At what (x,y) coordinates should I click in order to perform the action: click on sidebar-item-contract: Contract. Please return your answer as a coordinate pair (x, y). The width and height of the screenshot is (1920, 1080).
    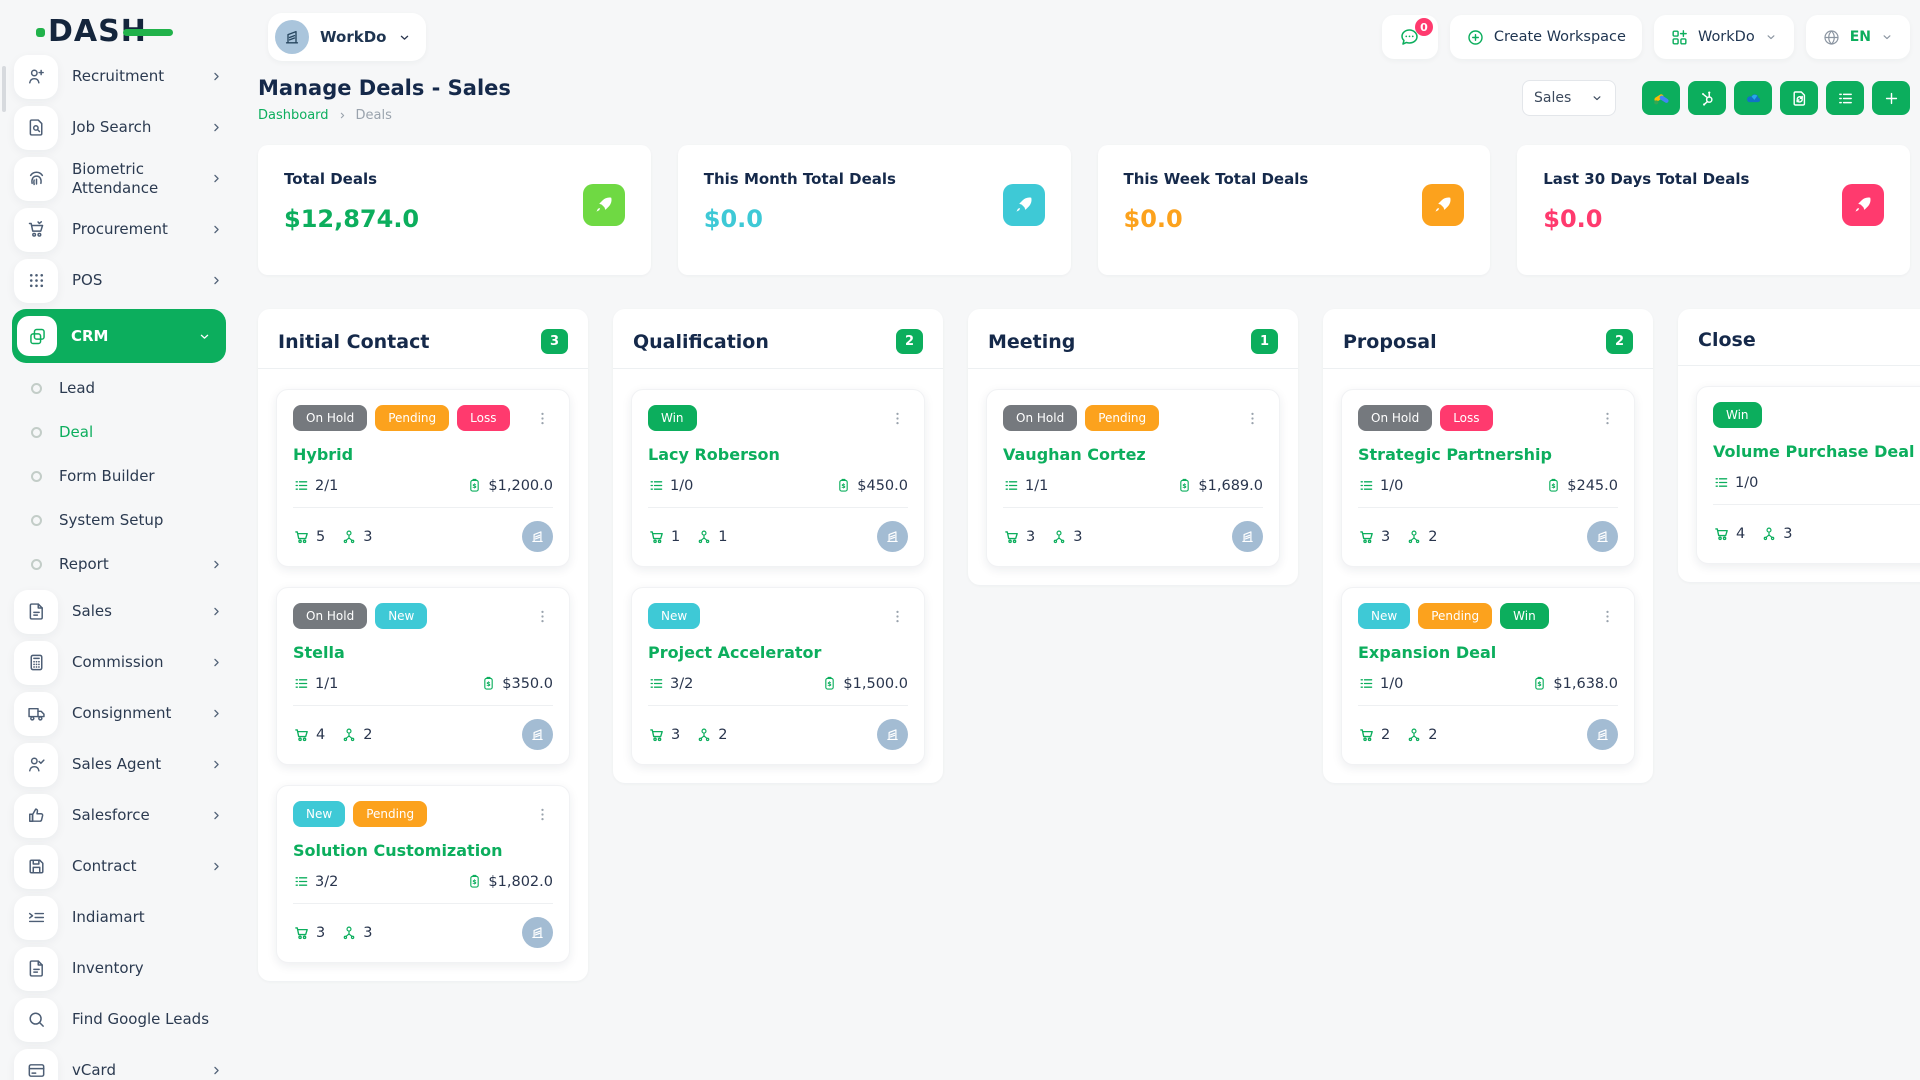
    Looking at the image, I should click on (119, 866).